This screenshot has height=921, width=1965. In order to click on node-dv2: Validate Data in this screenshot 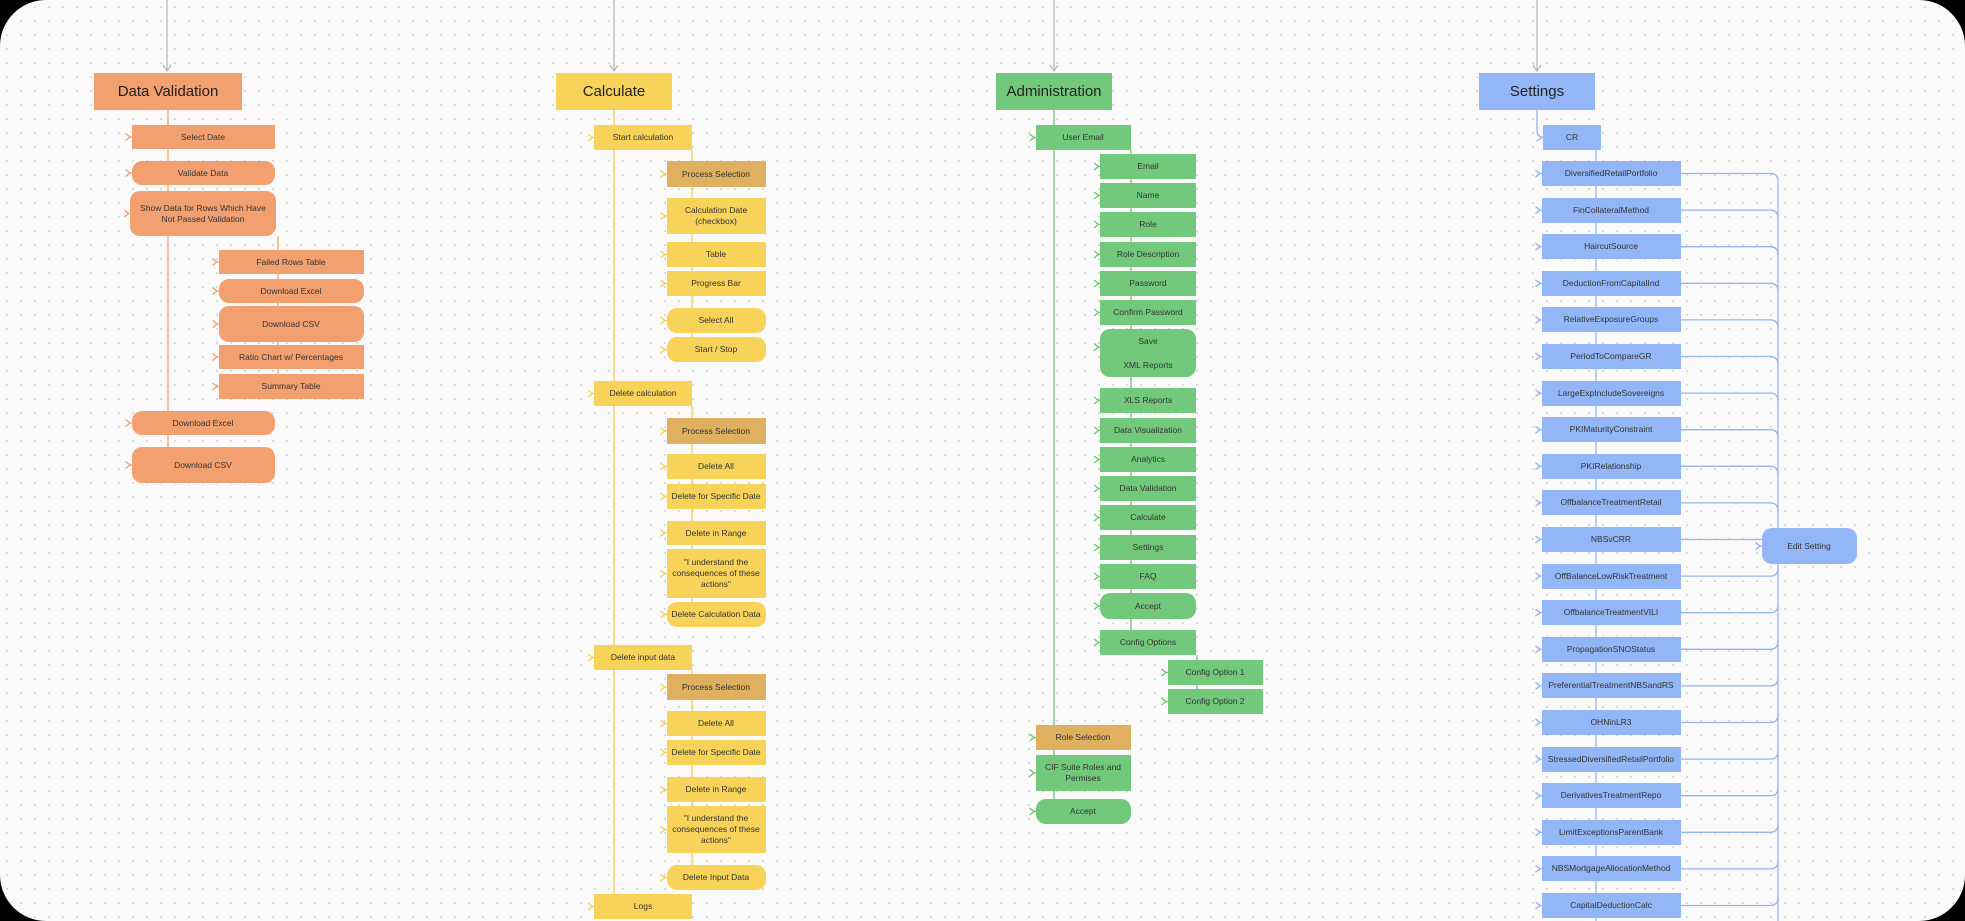, I will do `click(203, 173)`.